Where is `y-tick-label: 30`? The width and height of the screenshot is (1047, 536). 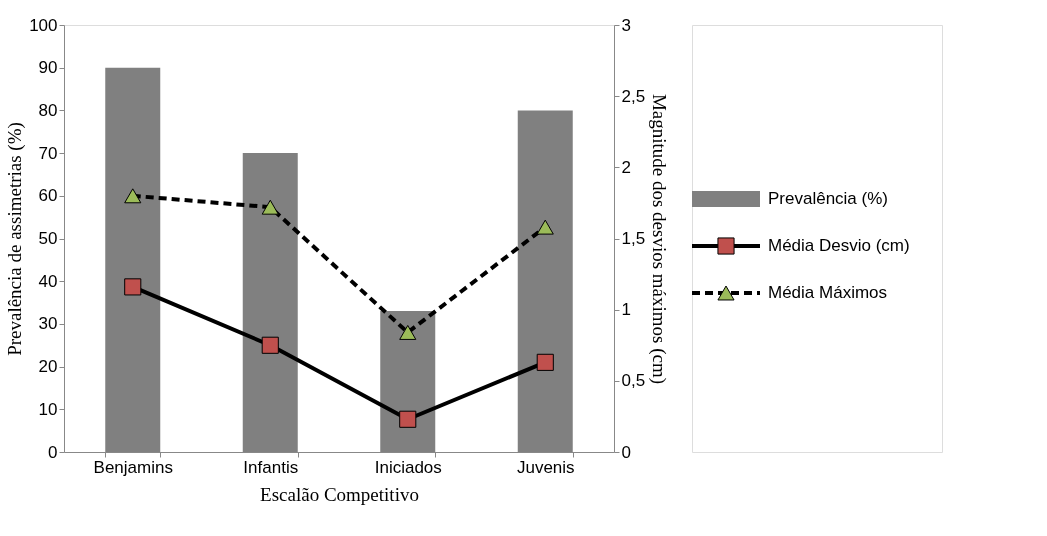
y-tick-label: 30 is located at coordinates (48, 324).